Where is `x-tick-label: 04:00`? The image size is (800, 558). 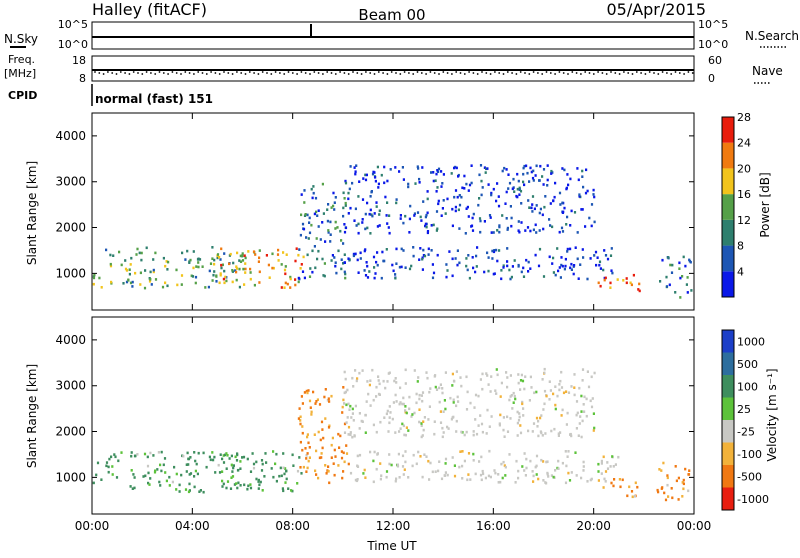 x-tick-label: 04:00 is located at coordinates (192, 526).